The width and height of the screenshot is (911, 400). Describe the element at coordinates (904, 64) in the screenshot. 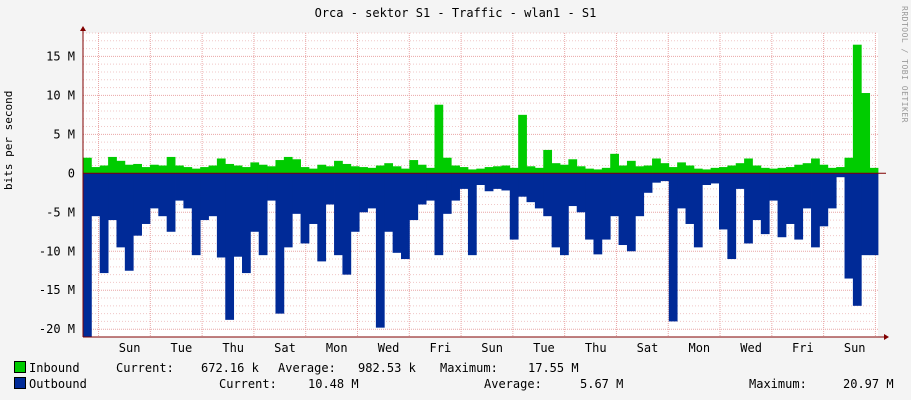

I see `rrdtool-watermark: RRDTOOL / TOBI OETIKER` at that location.